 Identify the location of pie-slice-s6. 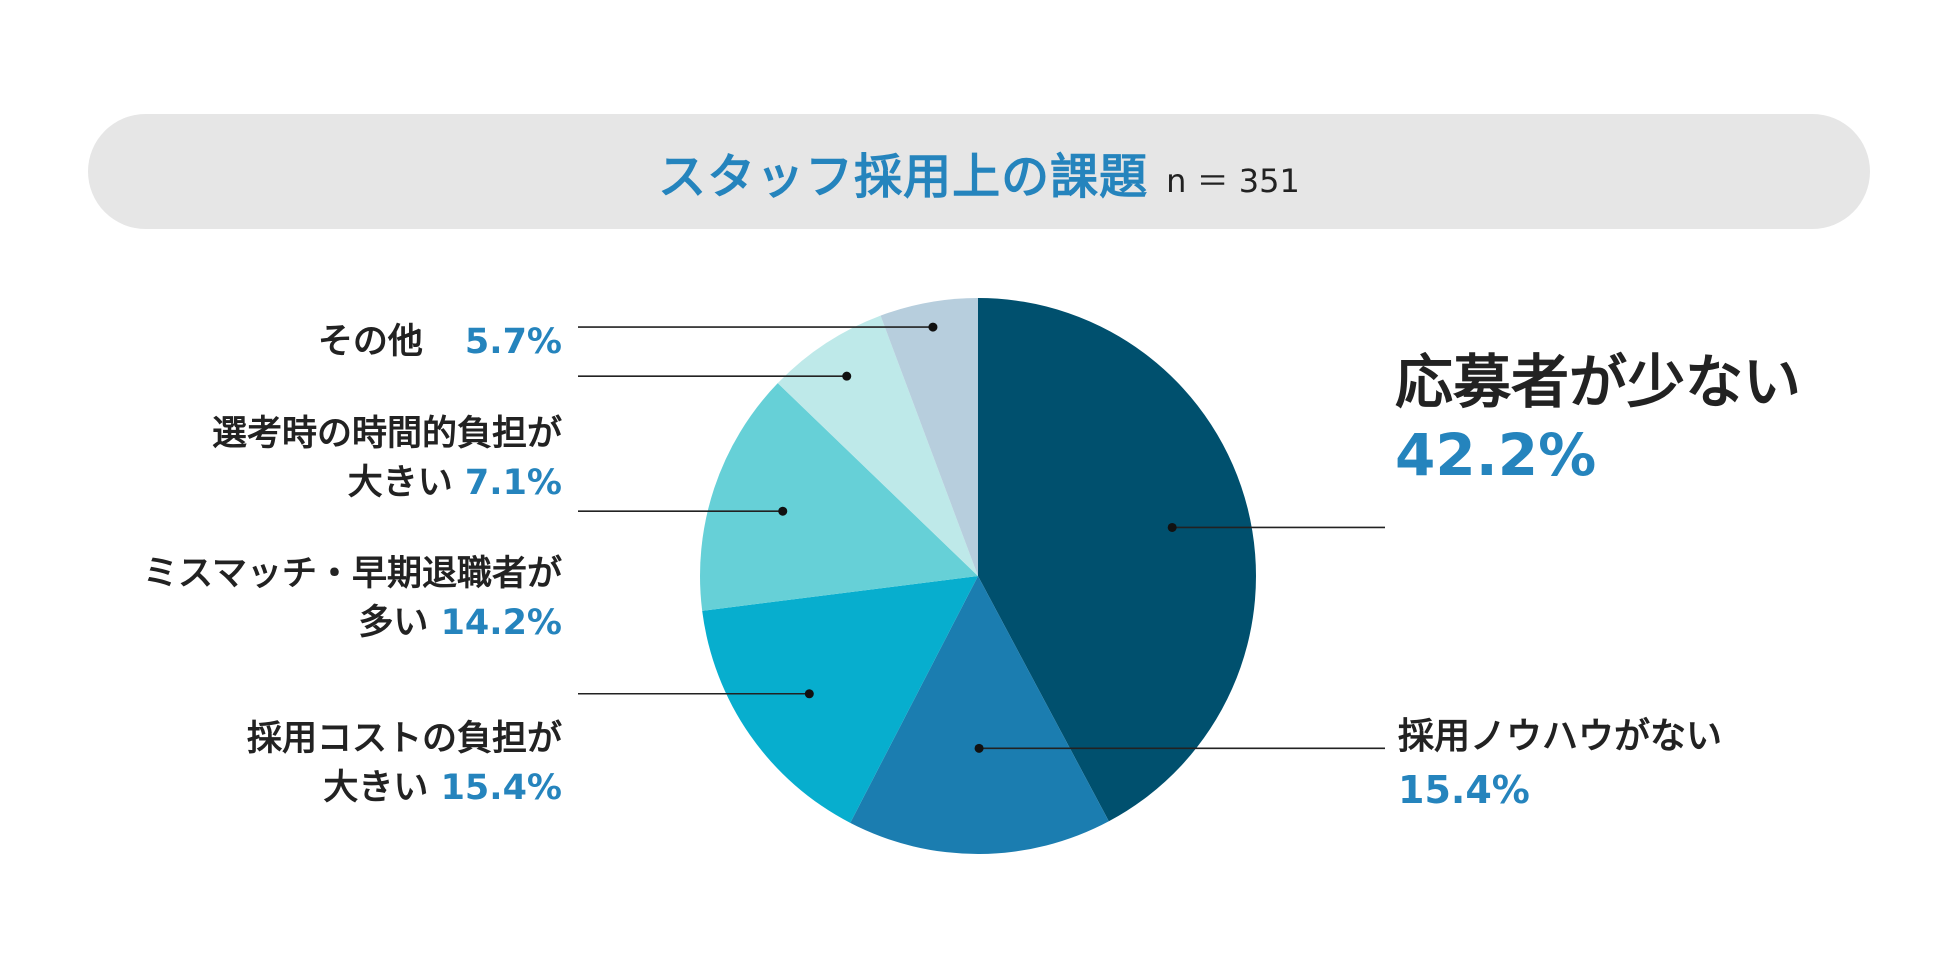
(929, 437).